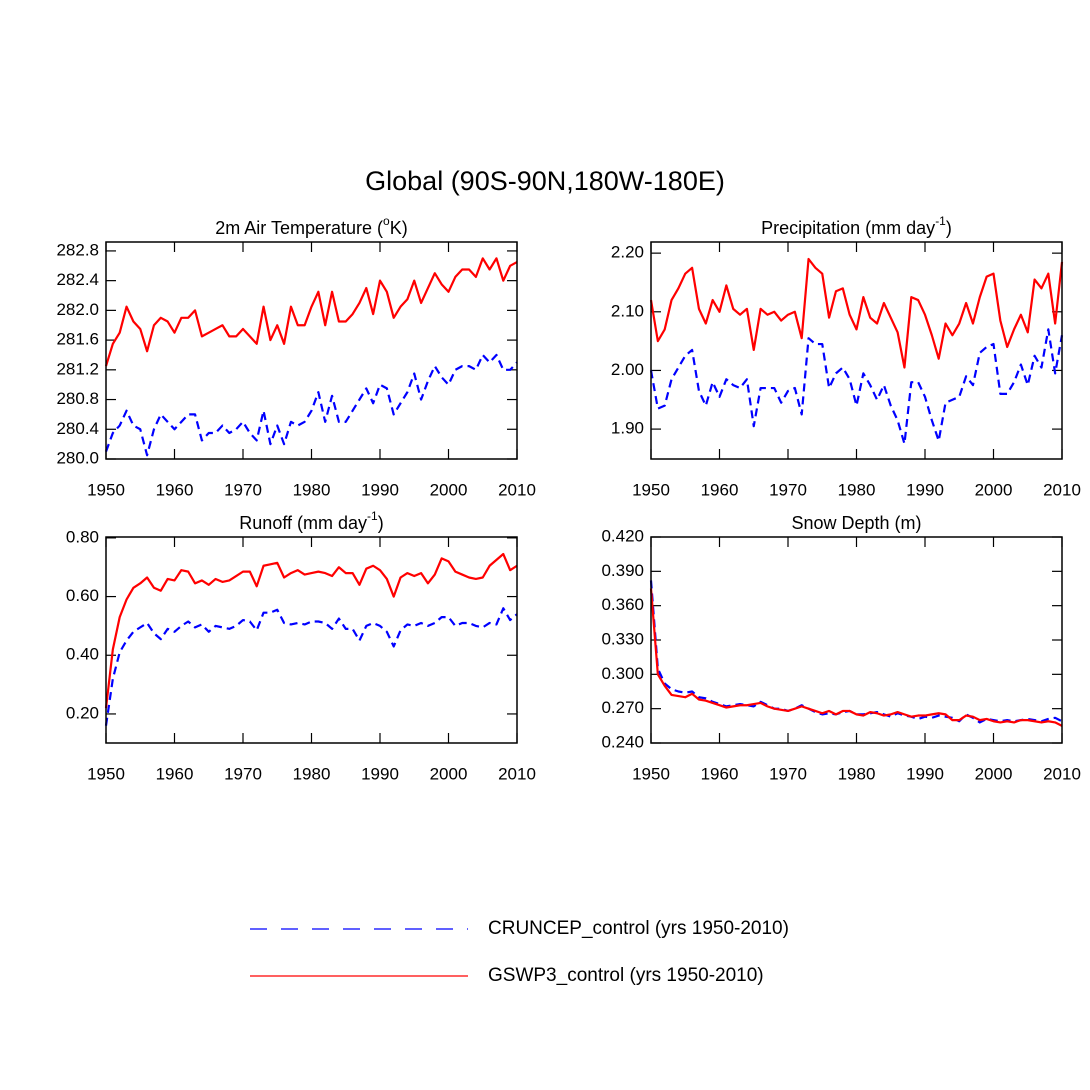 The width and height of the screenshot is (1090, 1090). Describe the element at coordinates (82, 536) in the screenshot. I see `y-tick-label: 0.80` at that location.